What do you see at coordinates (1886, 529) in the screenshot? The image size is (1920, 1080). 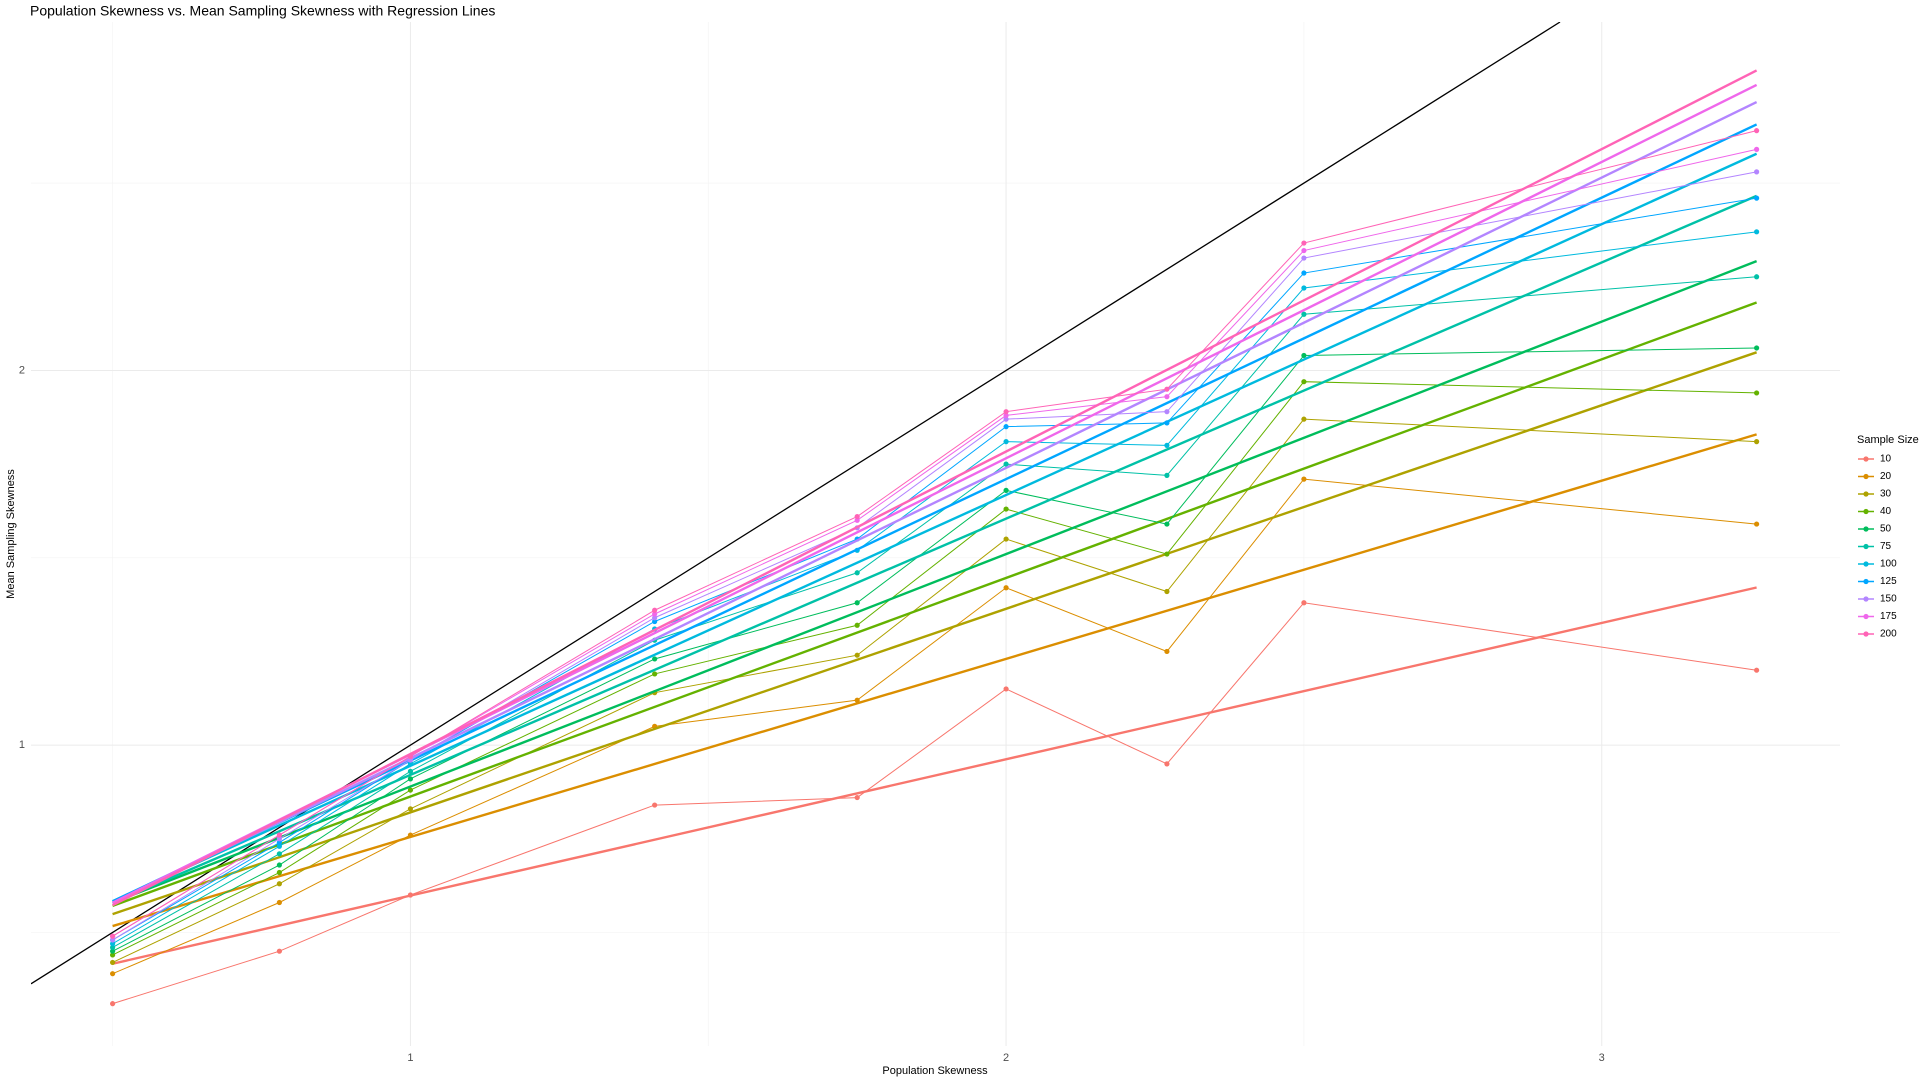 I see `legend-label: 50` at bounding box center [1886, 529].